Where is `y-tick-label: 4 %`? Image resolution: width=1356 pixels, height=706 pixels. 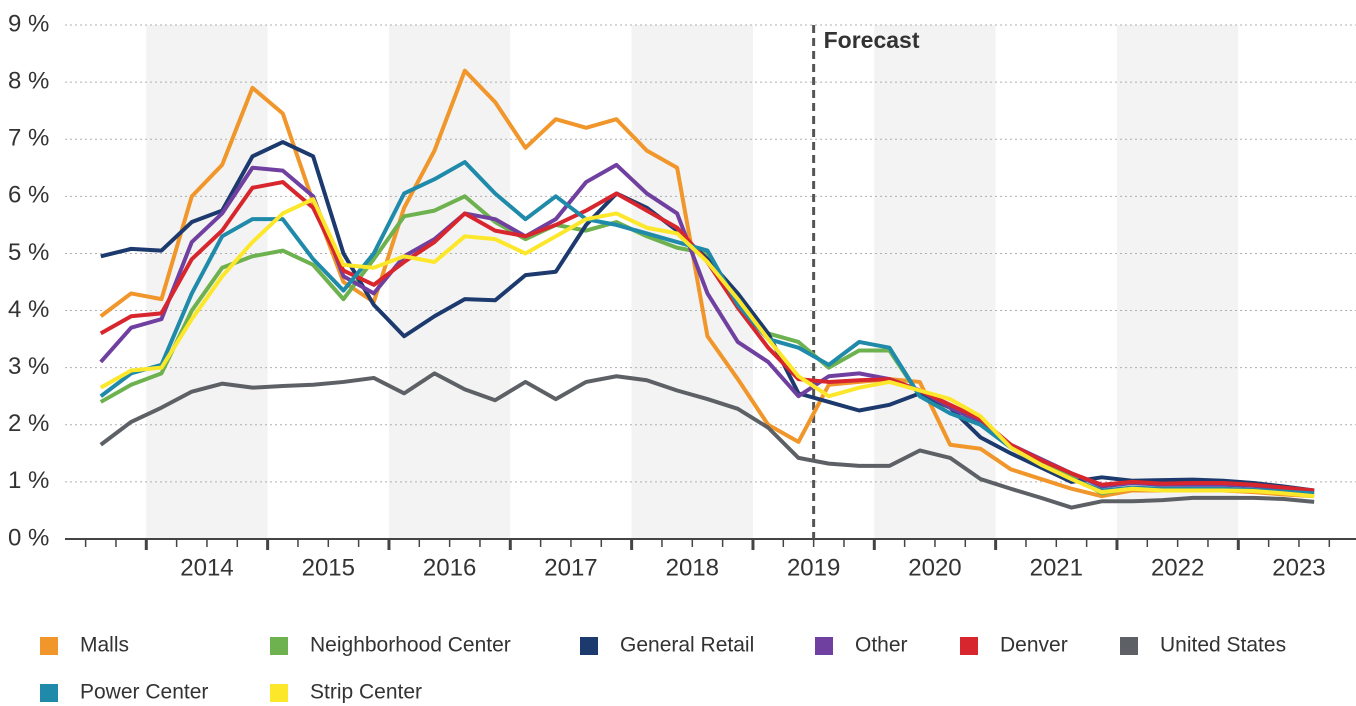 y-tick-label: 4 % is located at coordinates (28, 309).